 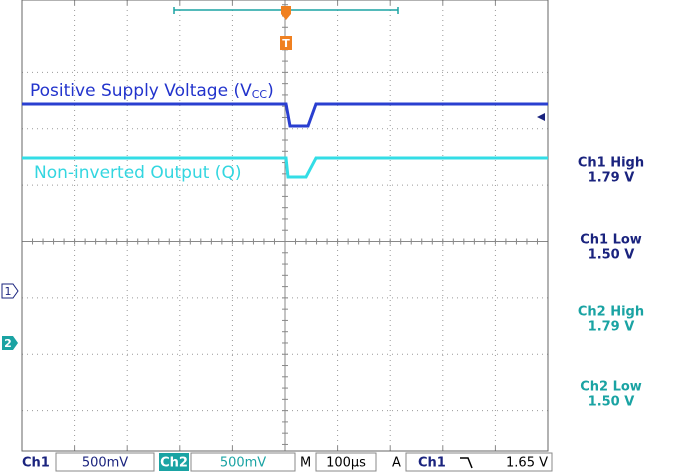 I want to click on ch1-marker: 1, so click(x=8, y=291).